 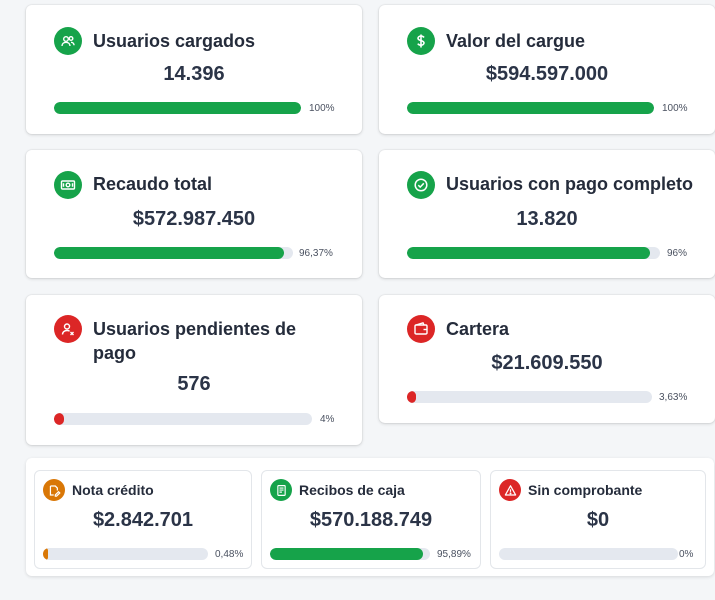 What do you see at coordinates (281, 490) in the screenshot?
I see `receipt-icon` at bounding box center [281, 490].